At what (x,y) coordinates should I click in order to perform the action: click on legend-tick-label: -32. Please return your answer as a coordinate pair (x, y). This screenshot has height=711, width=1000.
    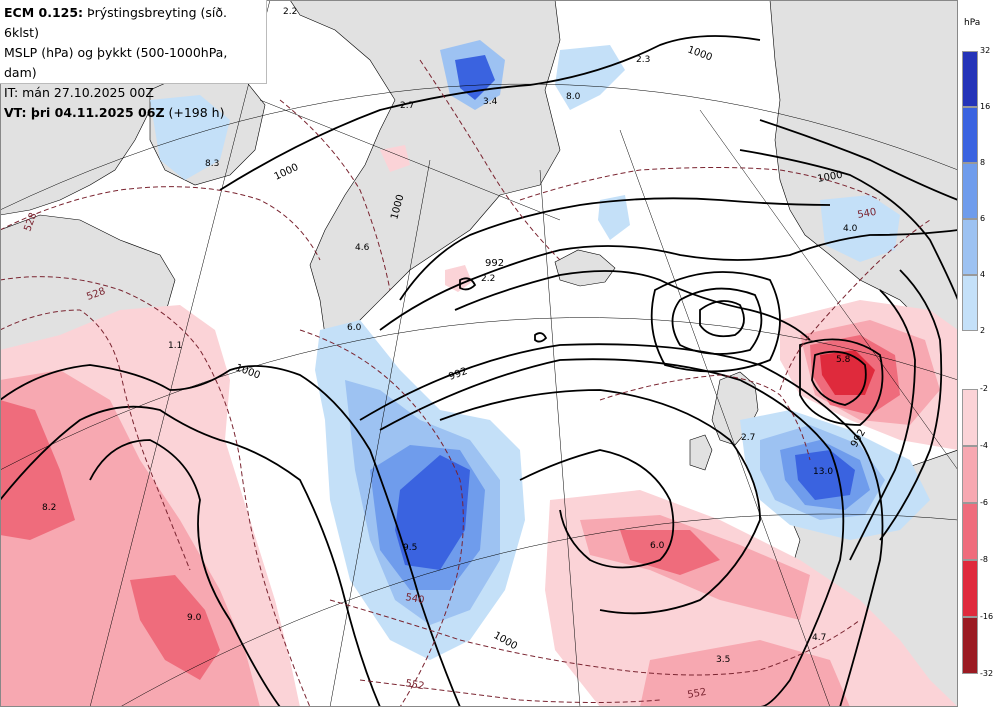
    Looking at the image, I should click on (987, 673).